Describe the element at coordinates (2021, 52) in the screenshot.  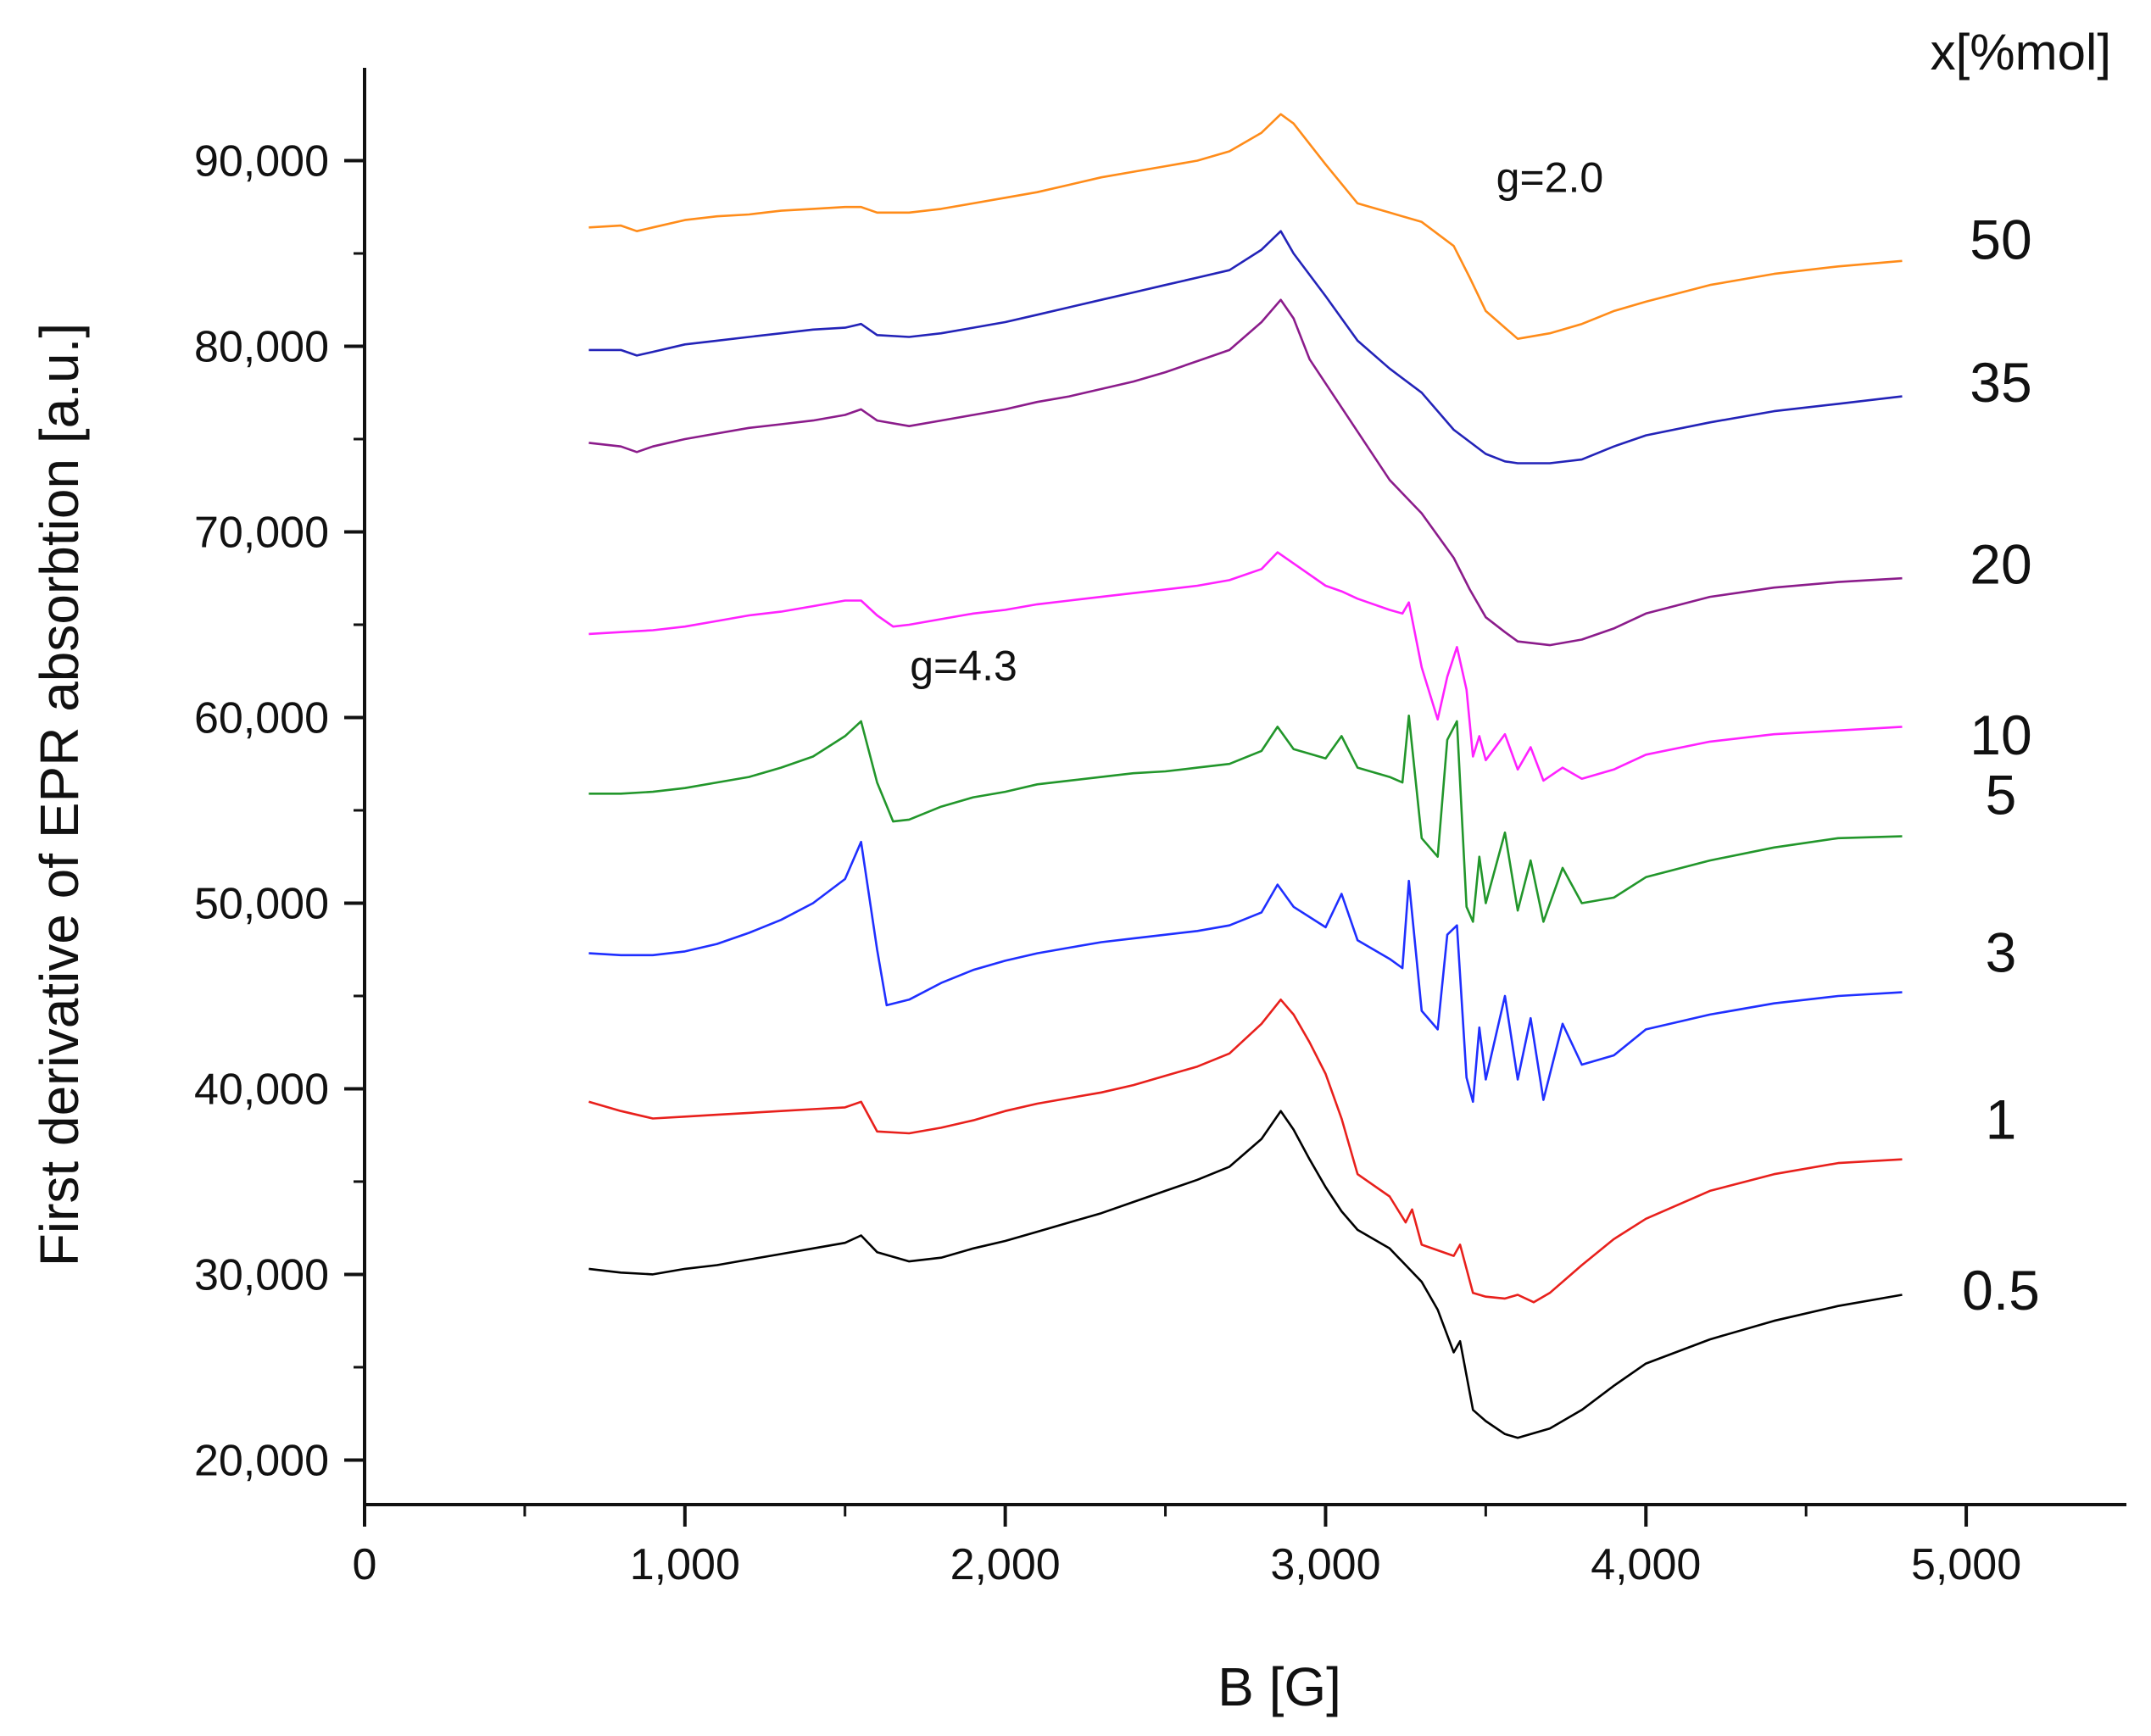
I see `legend-title: x[%mol]` at that location.